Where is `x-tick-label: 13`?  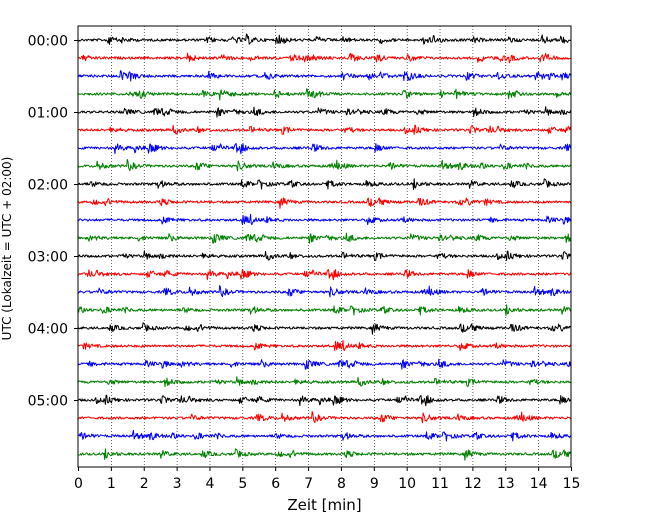 x-tick-label: 13 is located at coordinates (506, 484).